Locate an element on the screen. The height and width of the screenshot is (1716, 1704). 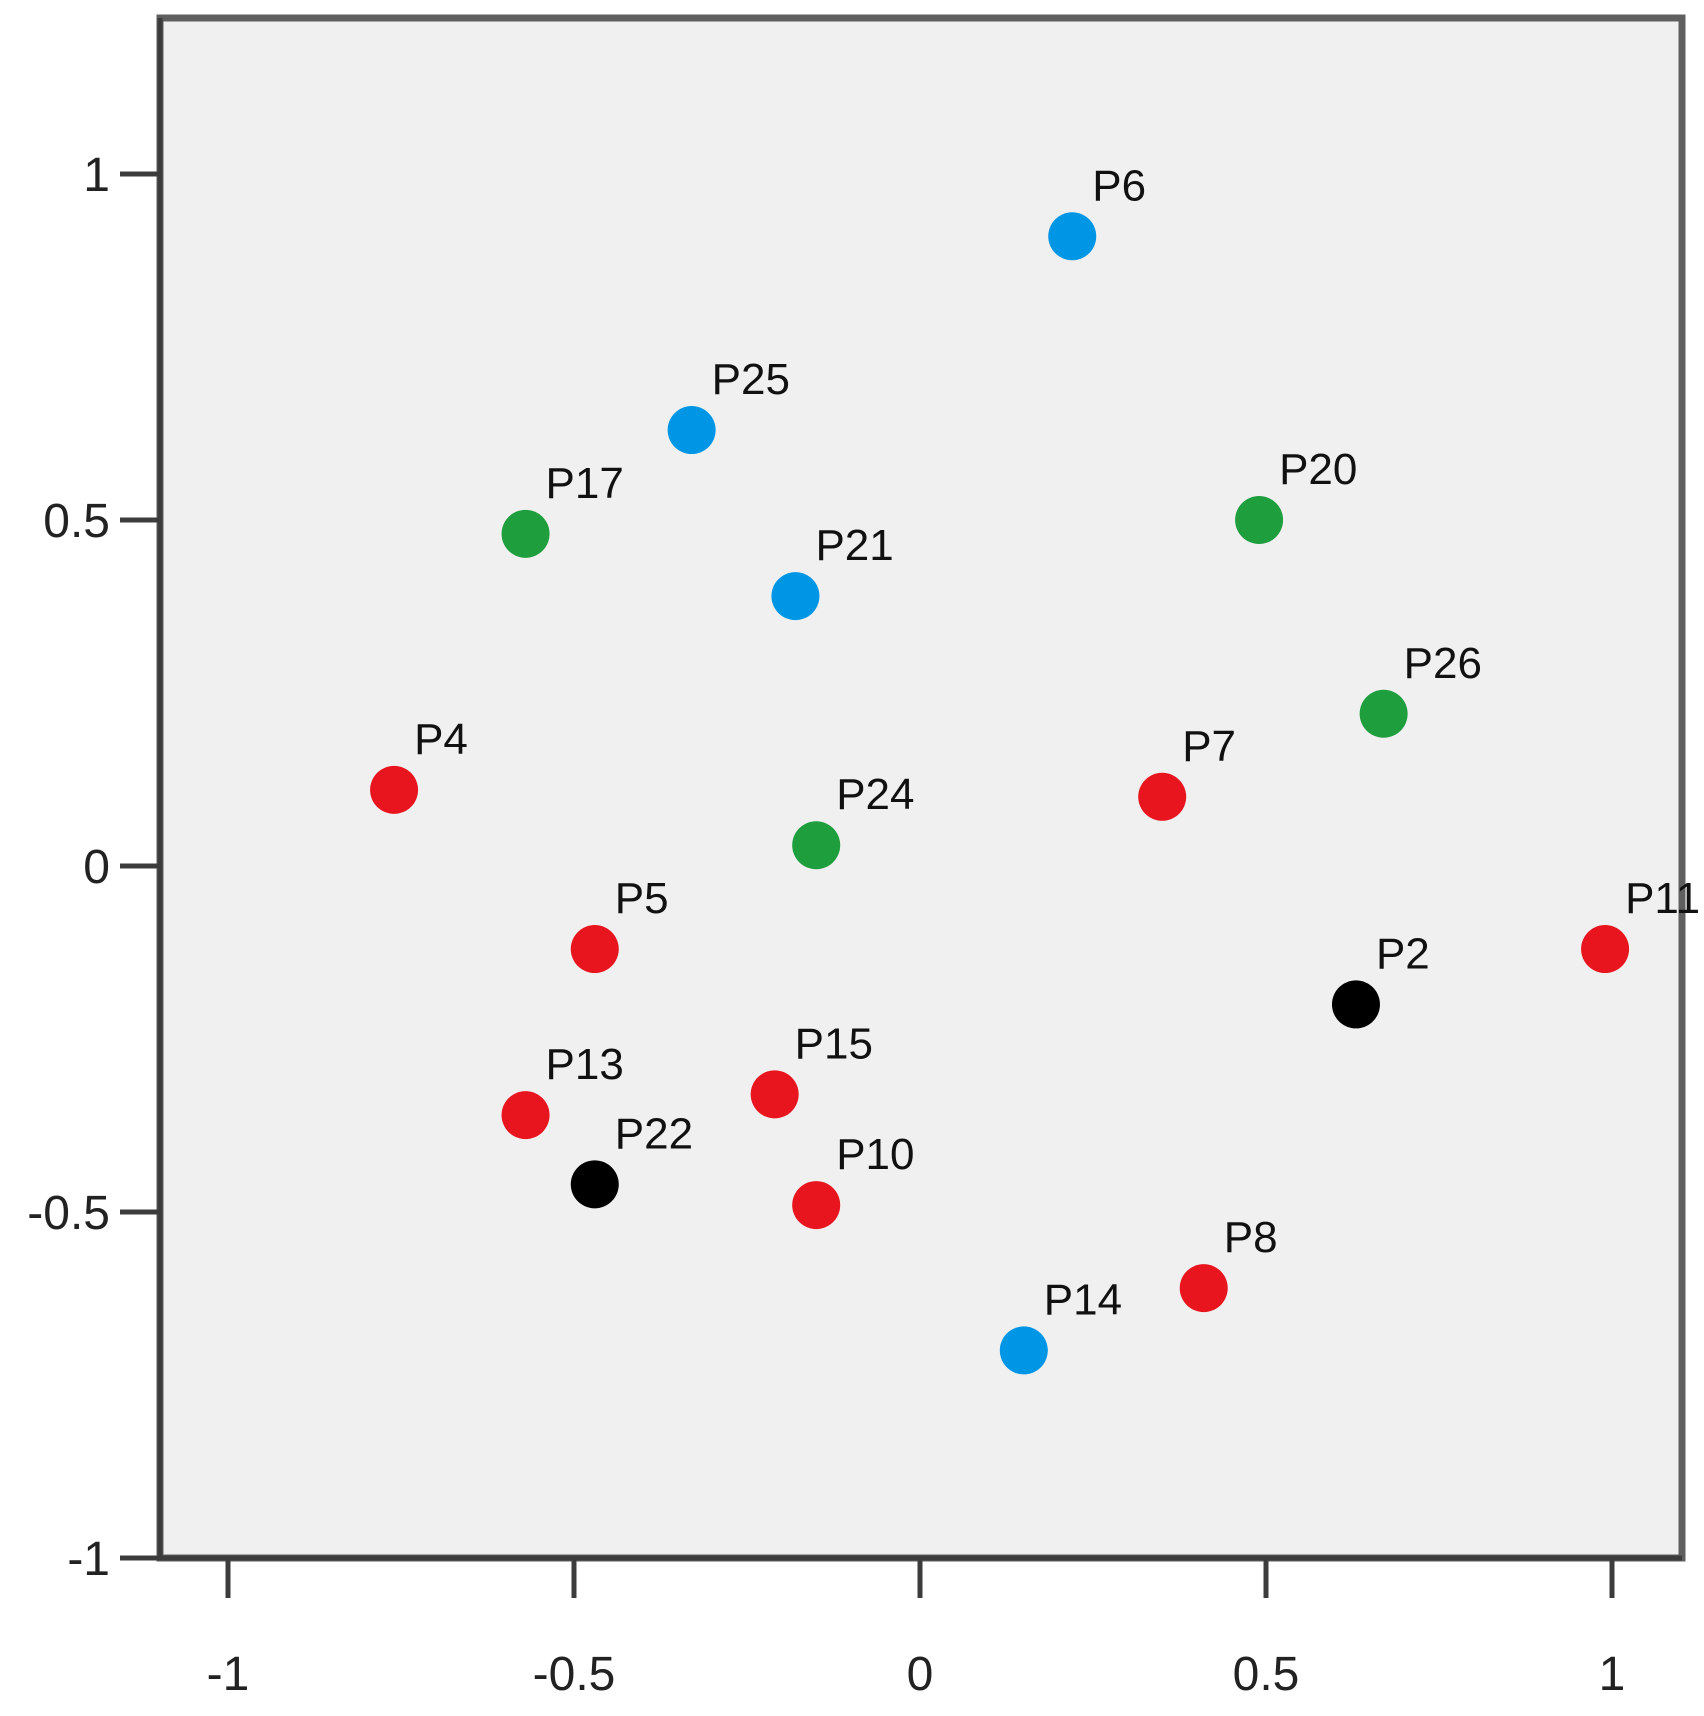
point-label-p25: P25 is located at coordinates (751, 379).